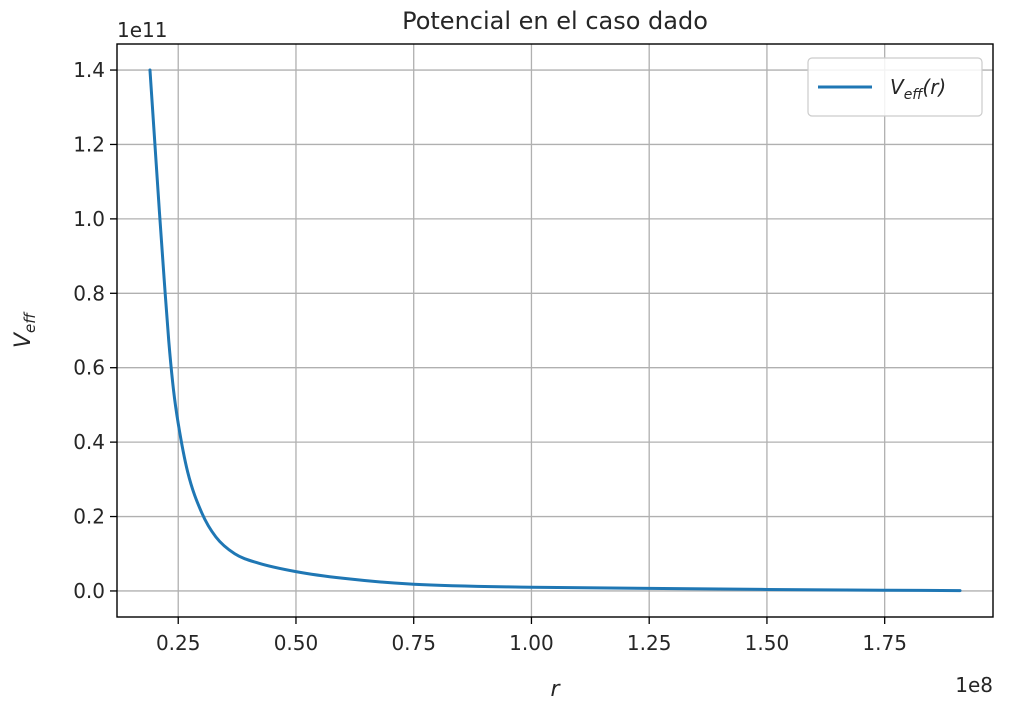 The height and width of the screenshot is (720, 1018). Describe the element at coordinates (531, 643) in the screenshot. I see `x-tick-label: 1.00` at that location.